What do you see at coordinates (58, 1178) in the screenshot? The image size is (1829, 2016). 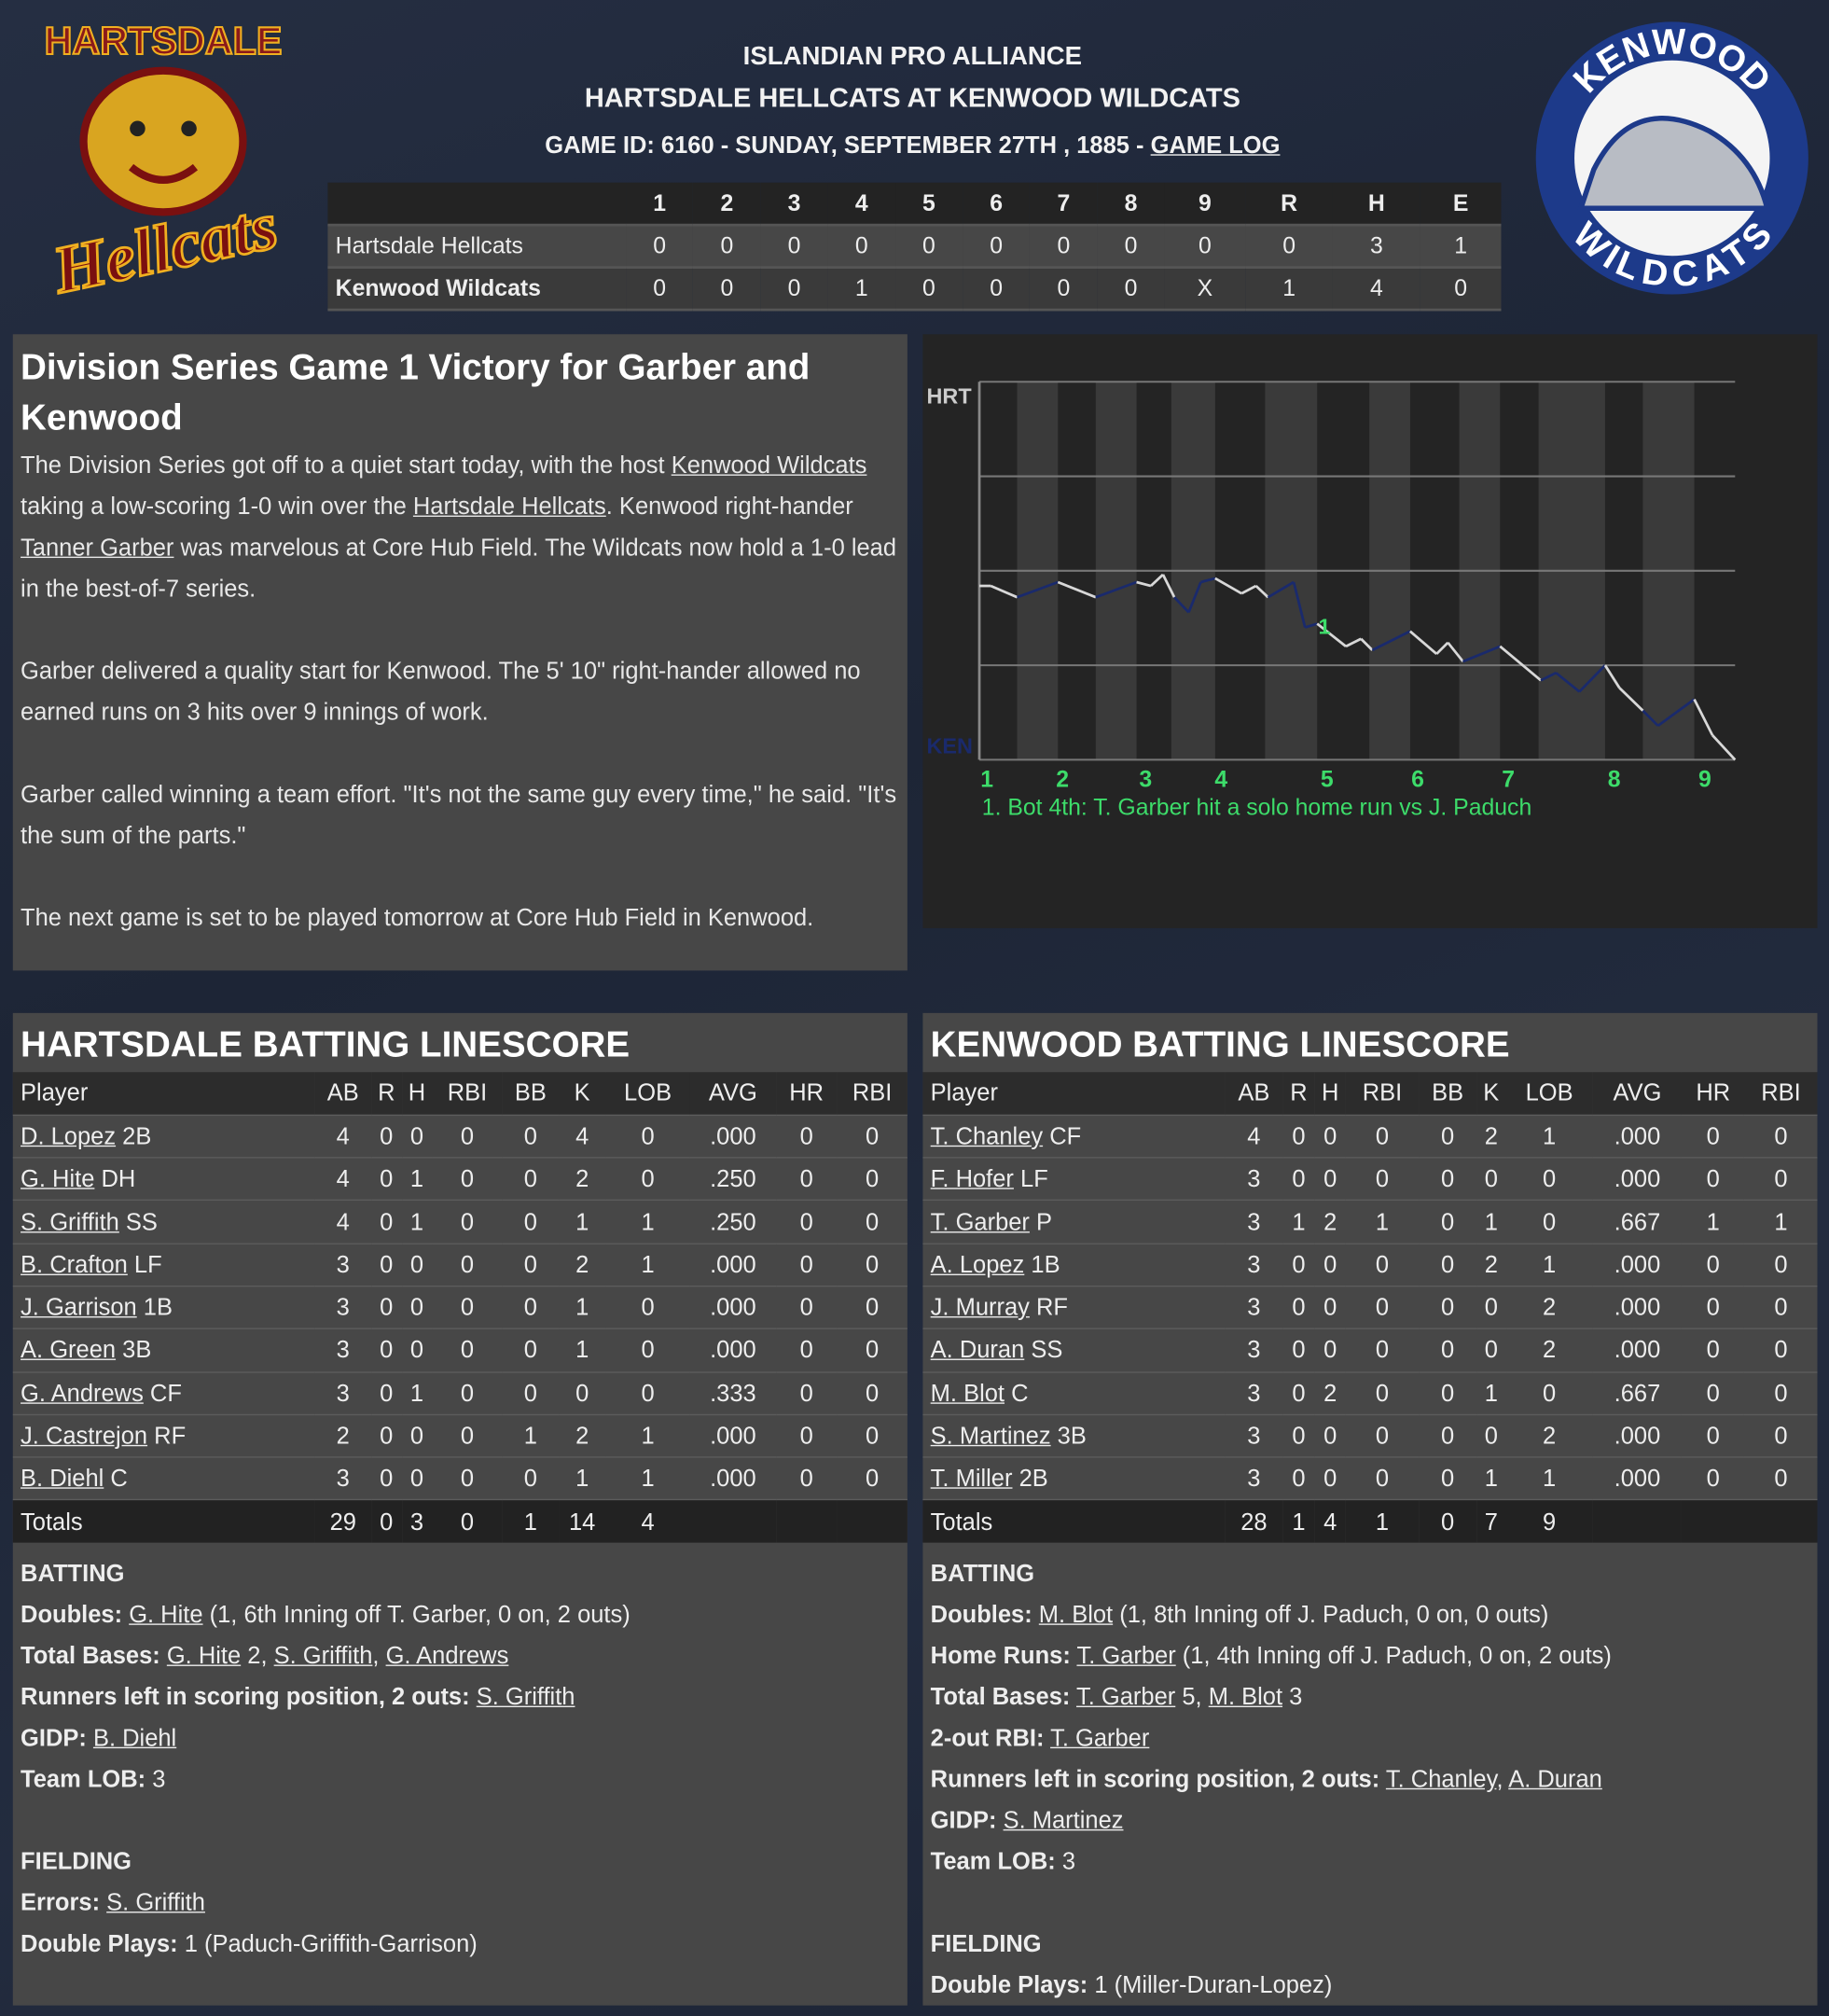 I see `player-link: G. Hite` at bounding box center [58, 1178].